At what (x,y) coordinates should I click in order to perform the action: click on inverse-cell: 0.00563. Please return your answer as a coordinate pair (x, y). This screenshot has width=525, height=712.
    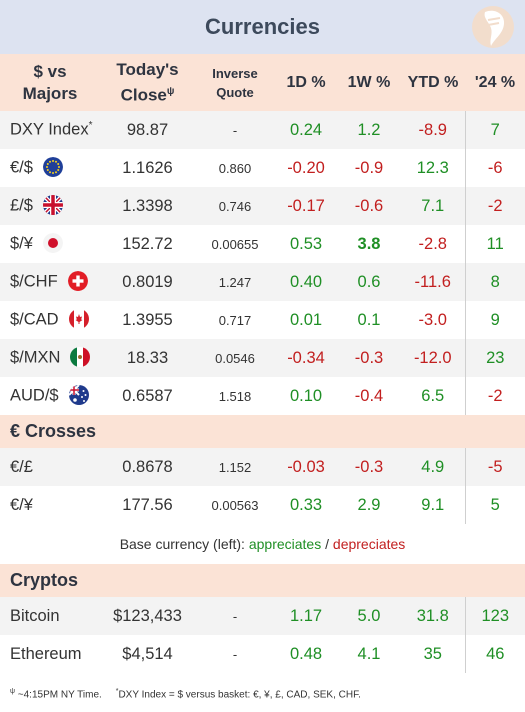
    Looking at the image, I should click on (235, 505).